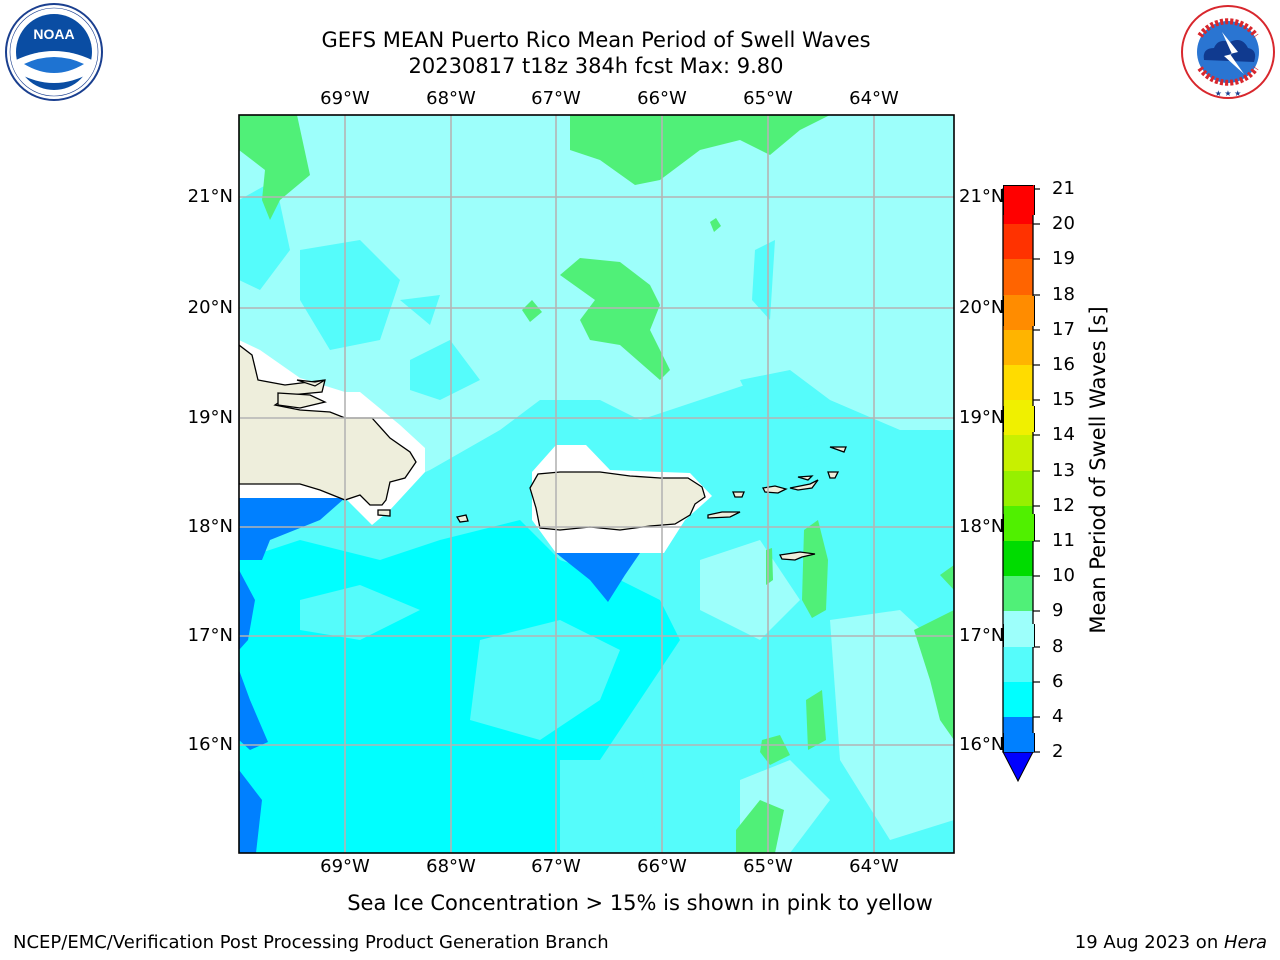 This screenshot has height=960, width=1280. What do you see at coordinates (1058, 716) in the screenshot?
I see `colorbar-tick: 4` at bounding box center [1058, 716].